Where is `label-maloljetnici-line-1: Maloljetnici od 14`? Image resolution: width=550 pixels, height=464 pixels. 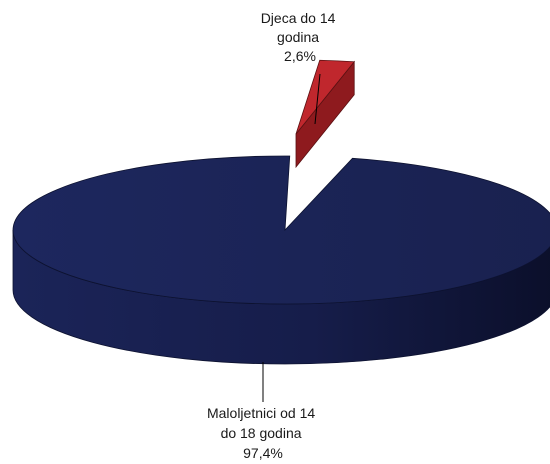 label-maloljetnici-line-1: Maloljetnici od 14 is located at coordinates (261, 413).